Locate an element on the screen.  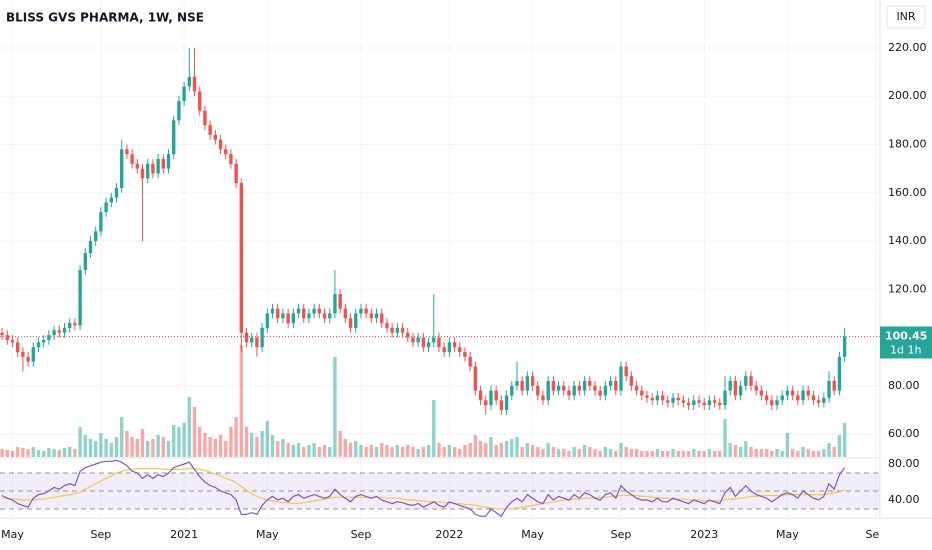
currency-box is located at coordinates (906, 17).